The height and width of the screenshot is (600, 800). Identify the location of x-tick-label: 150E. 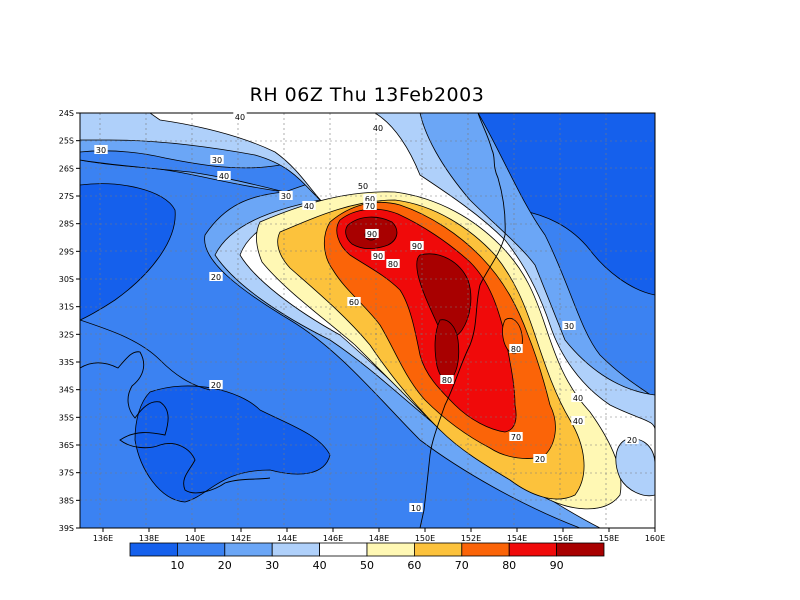
(425, 538).